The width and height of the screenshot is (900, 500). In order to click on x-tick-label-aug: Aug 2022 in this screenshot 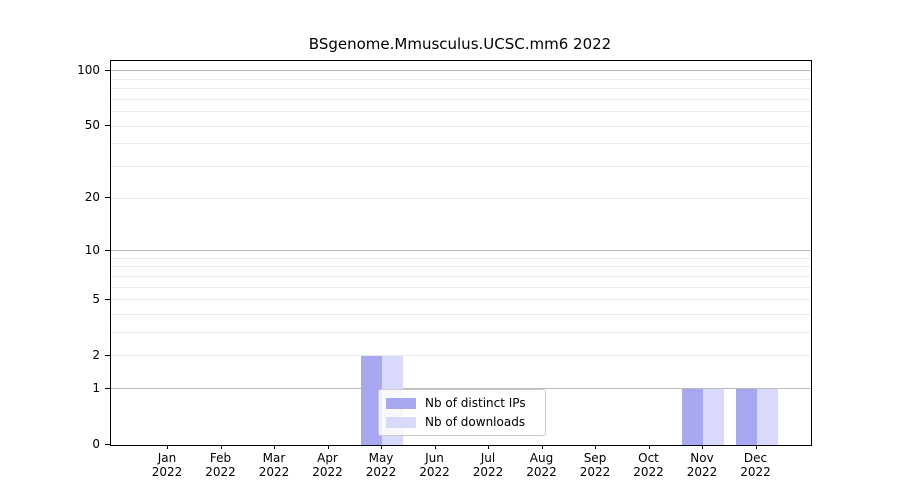, I will do `click(541, 465)`.